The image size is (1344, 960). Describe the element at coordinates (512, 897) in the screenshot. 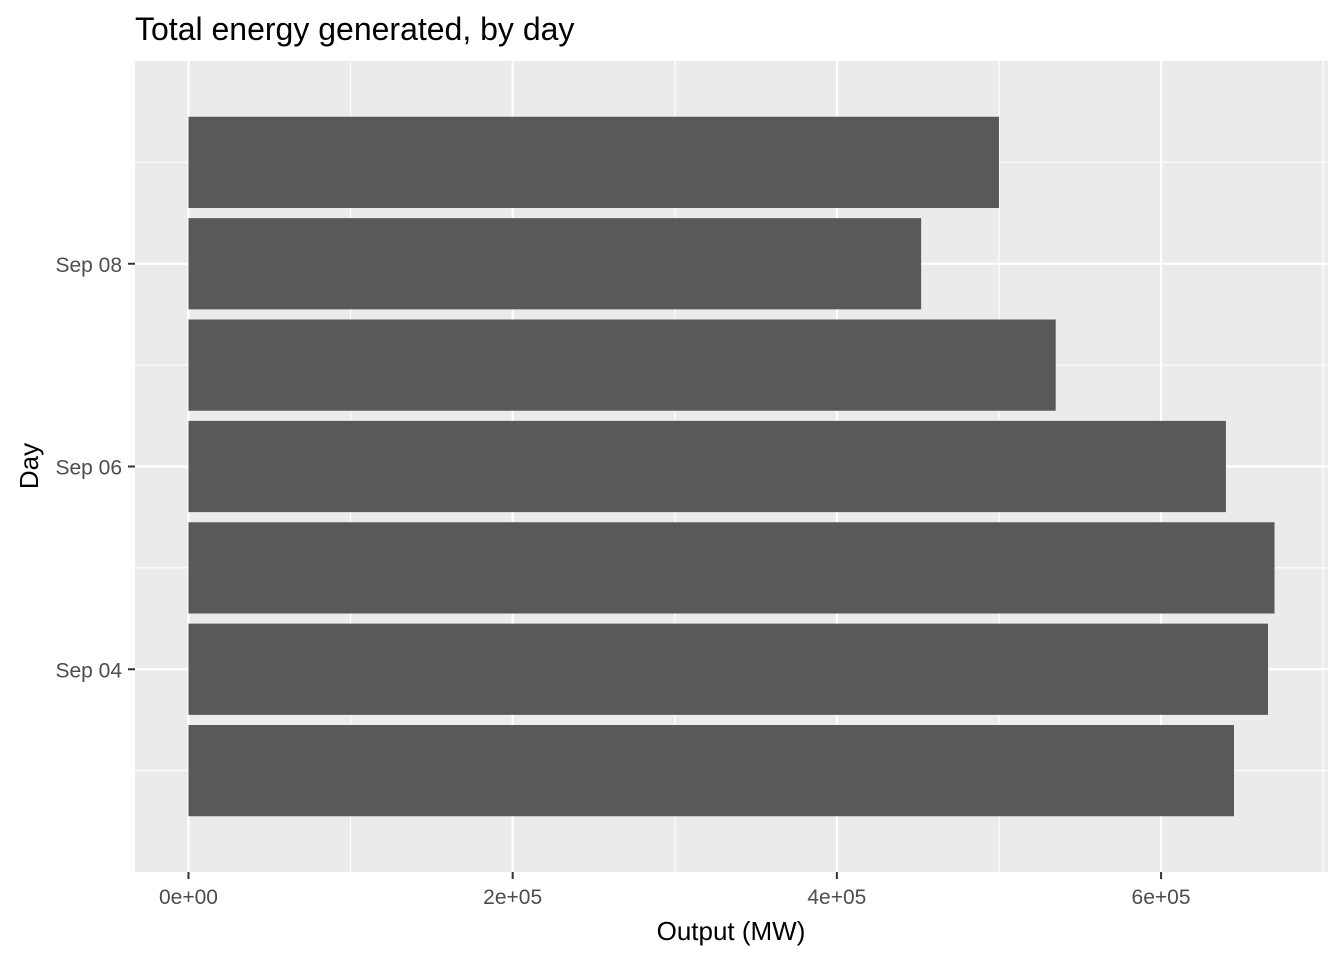

I see `x-tick-label: 2e+05` at that location.